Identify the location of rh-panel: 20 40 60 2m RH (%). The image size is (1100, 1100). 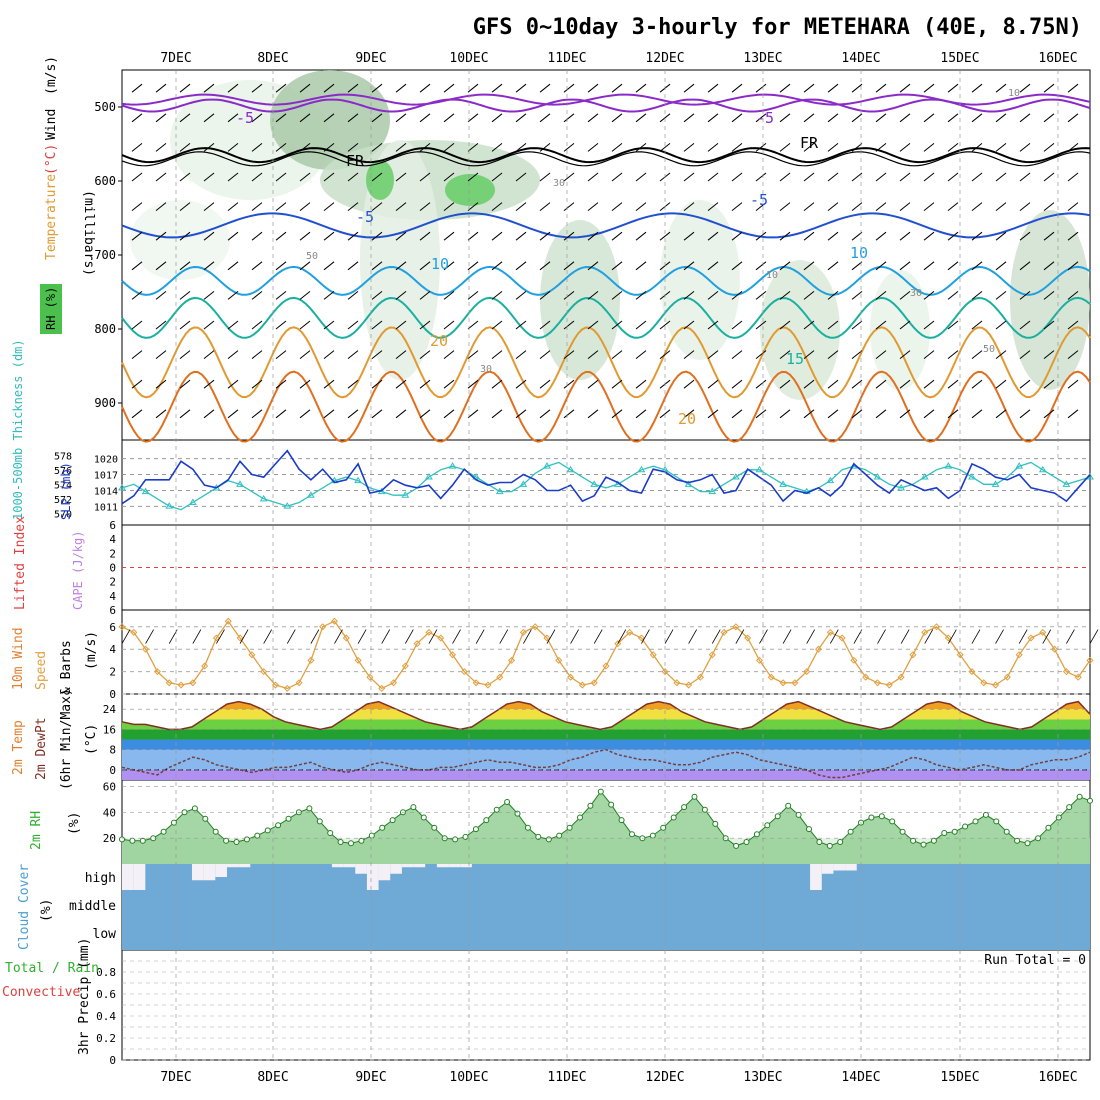
(561, 822).